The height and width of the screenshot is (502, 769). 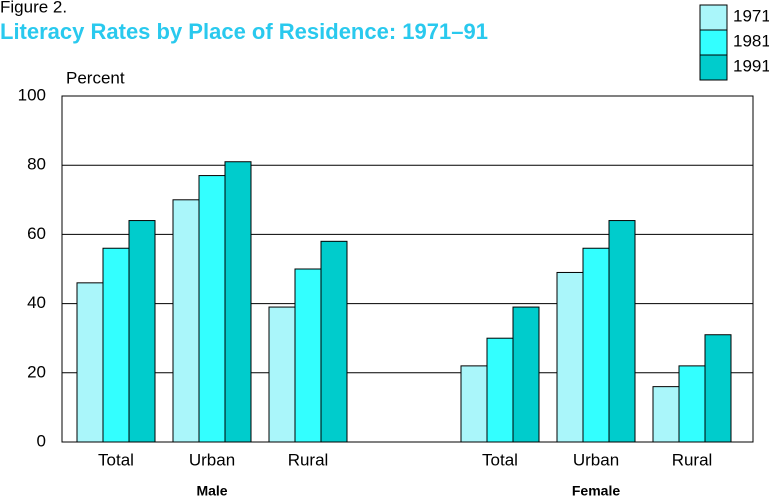 I want to click on y-tick-label: 40, so click(x=36, y=302).